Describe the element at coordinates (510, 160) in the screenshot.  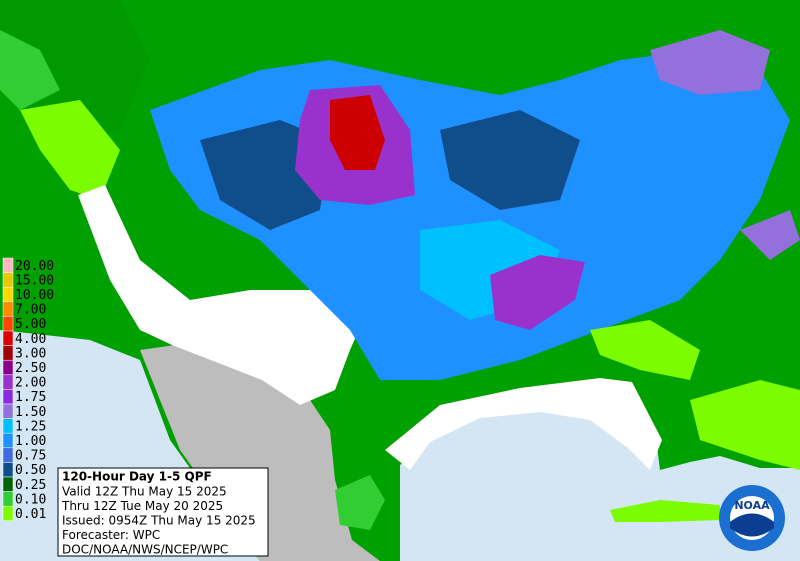
I see `precip-dark-blue` at that location.